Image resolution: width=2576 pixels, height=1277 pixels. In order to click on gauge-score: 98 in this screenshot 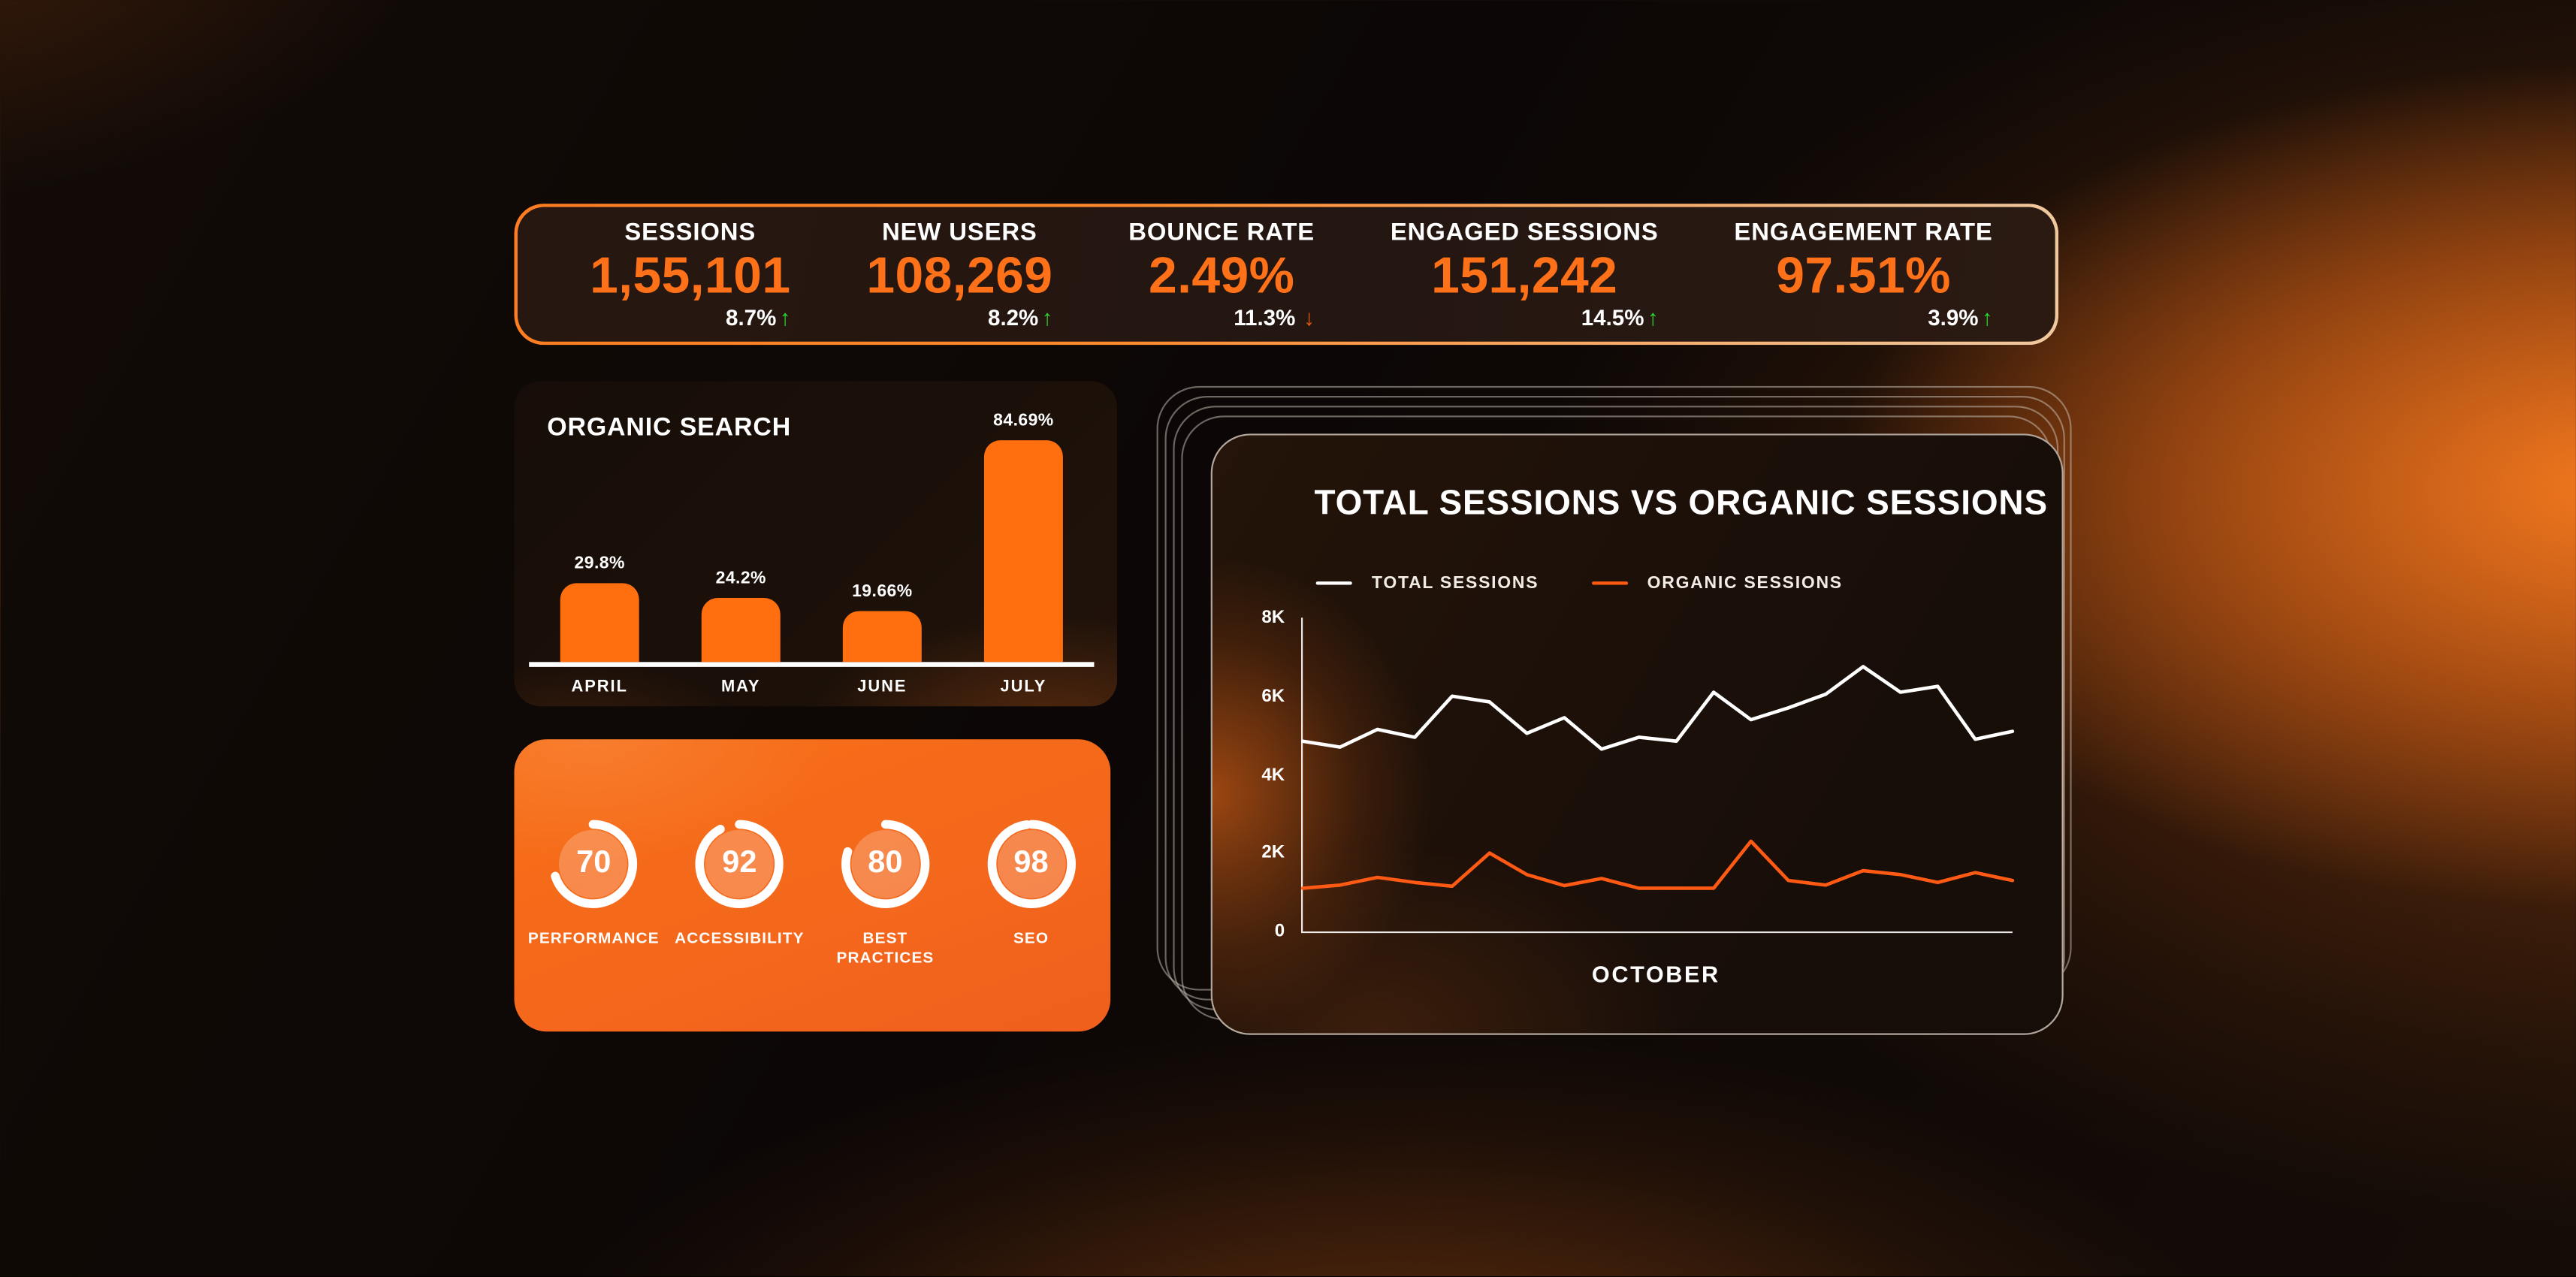, I will do `click(1031, 864)`.